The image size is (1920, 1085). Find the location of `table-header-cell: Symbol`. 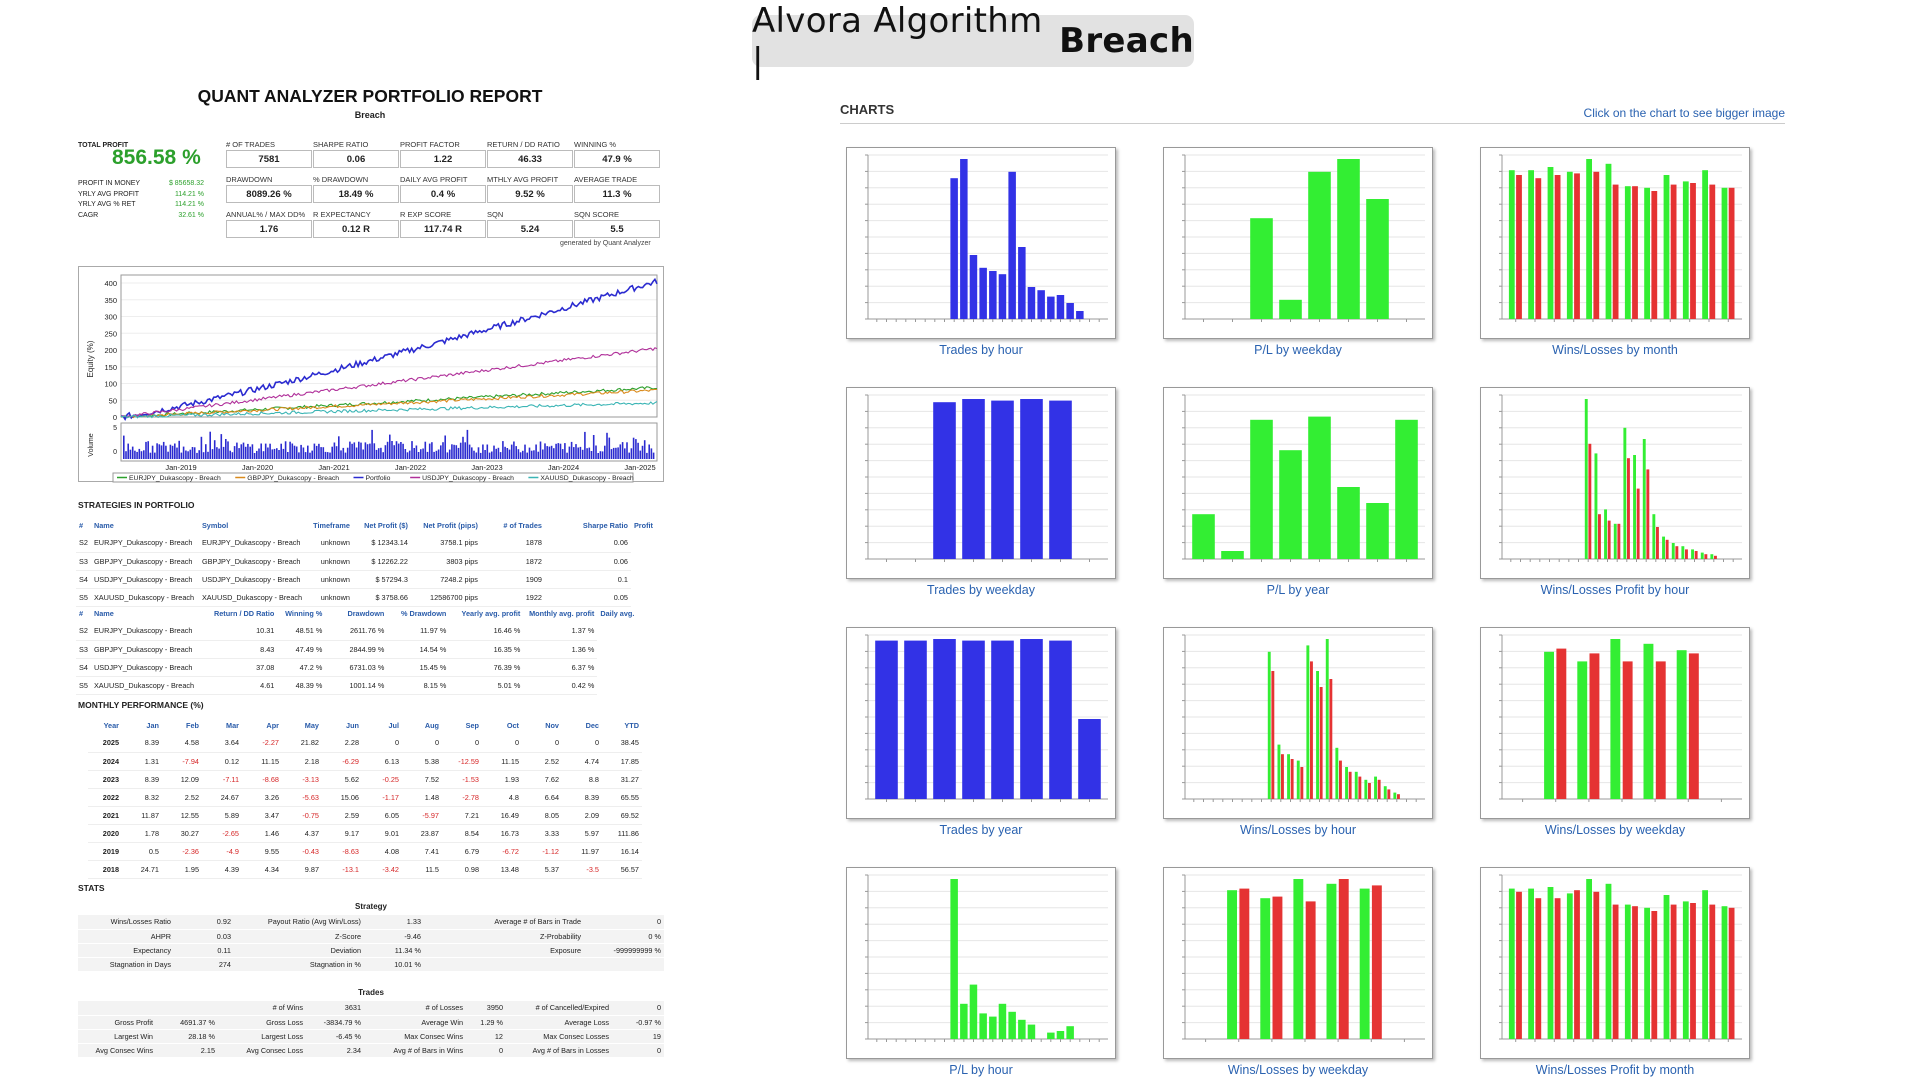

table-header-cell: Symbol is located at coordinates (215, 525).